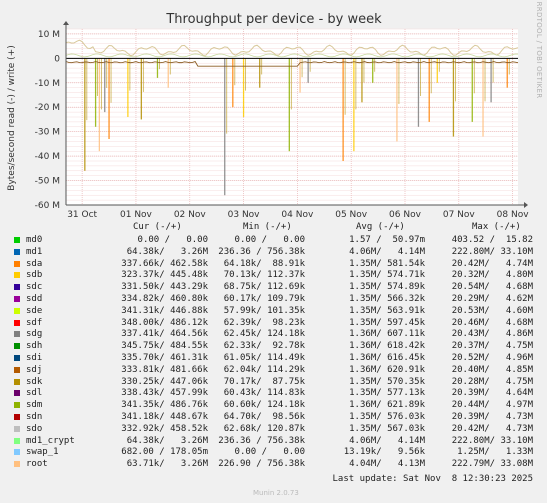 Image resolution: width=547 pixels, height=503 pixels. I want to click on legend-cur: 348.00k/ 486.12k, so click(164, 322).